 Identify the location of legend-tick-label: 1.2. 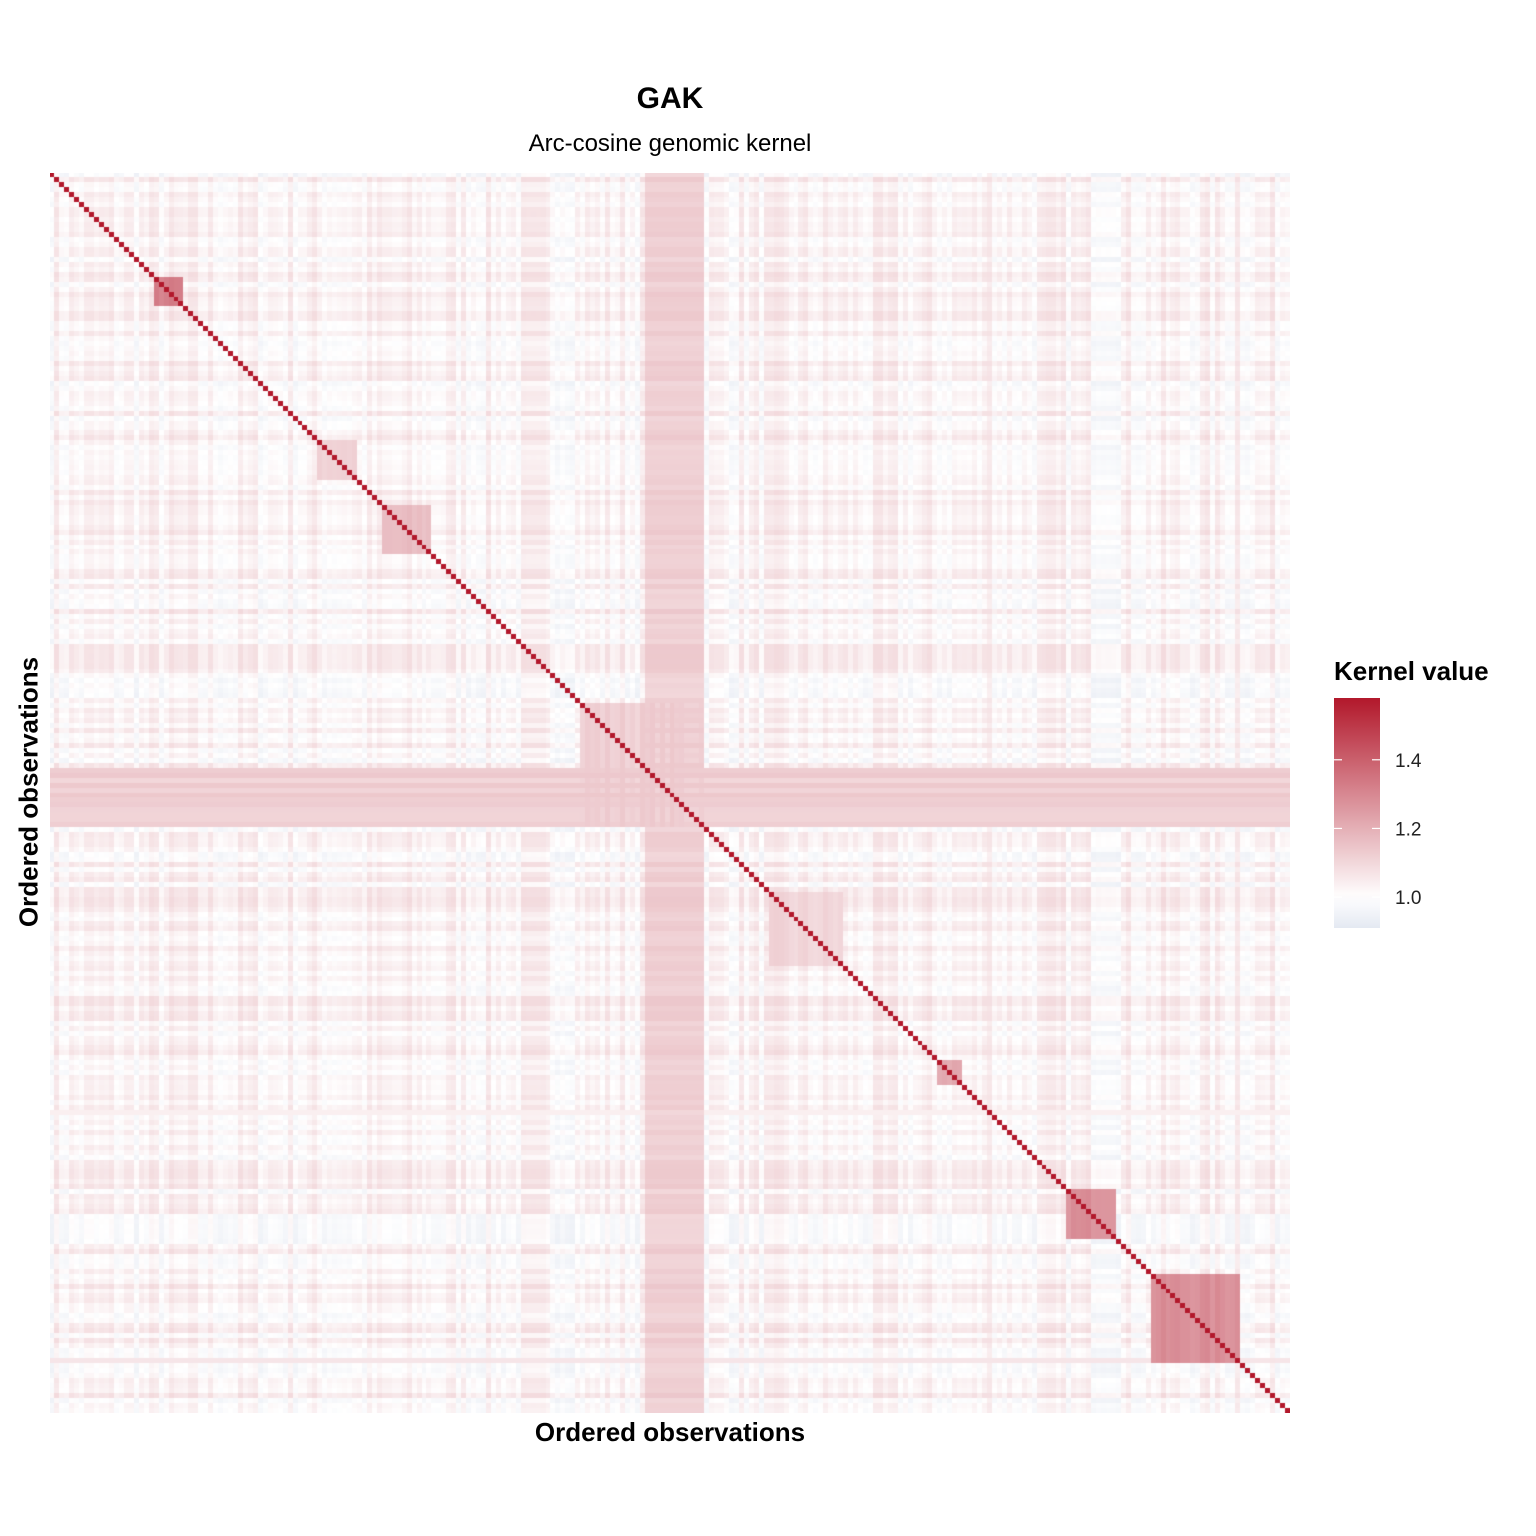
(1408, 829).